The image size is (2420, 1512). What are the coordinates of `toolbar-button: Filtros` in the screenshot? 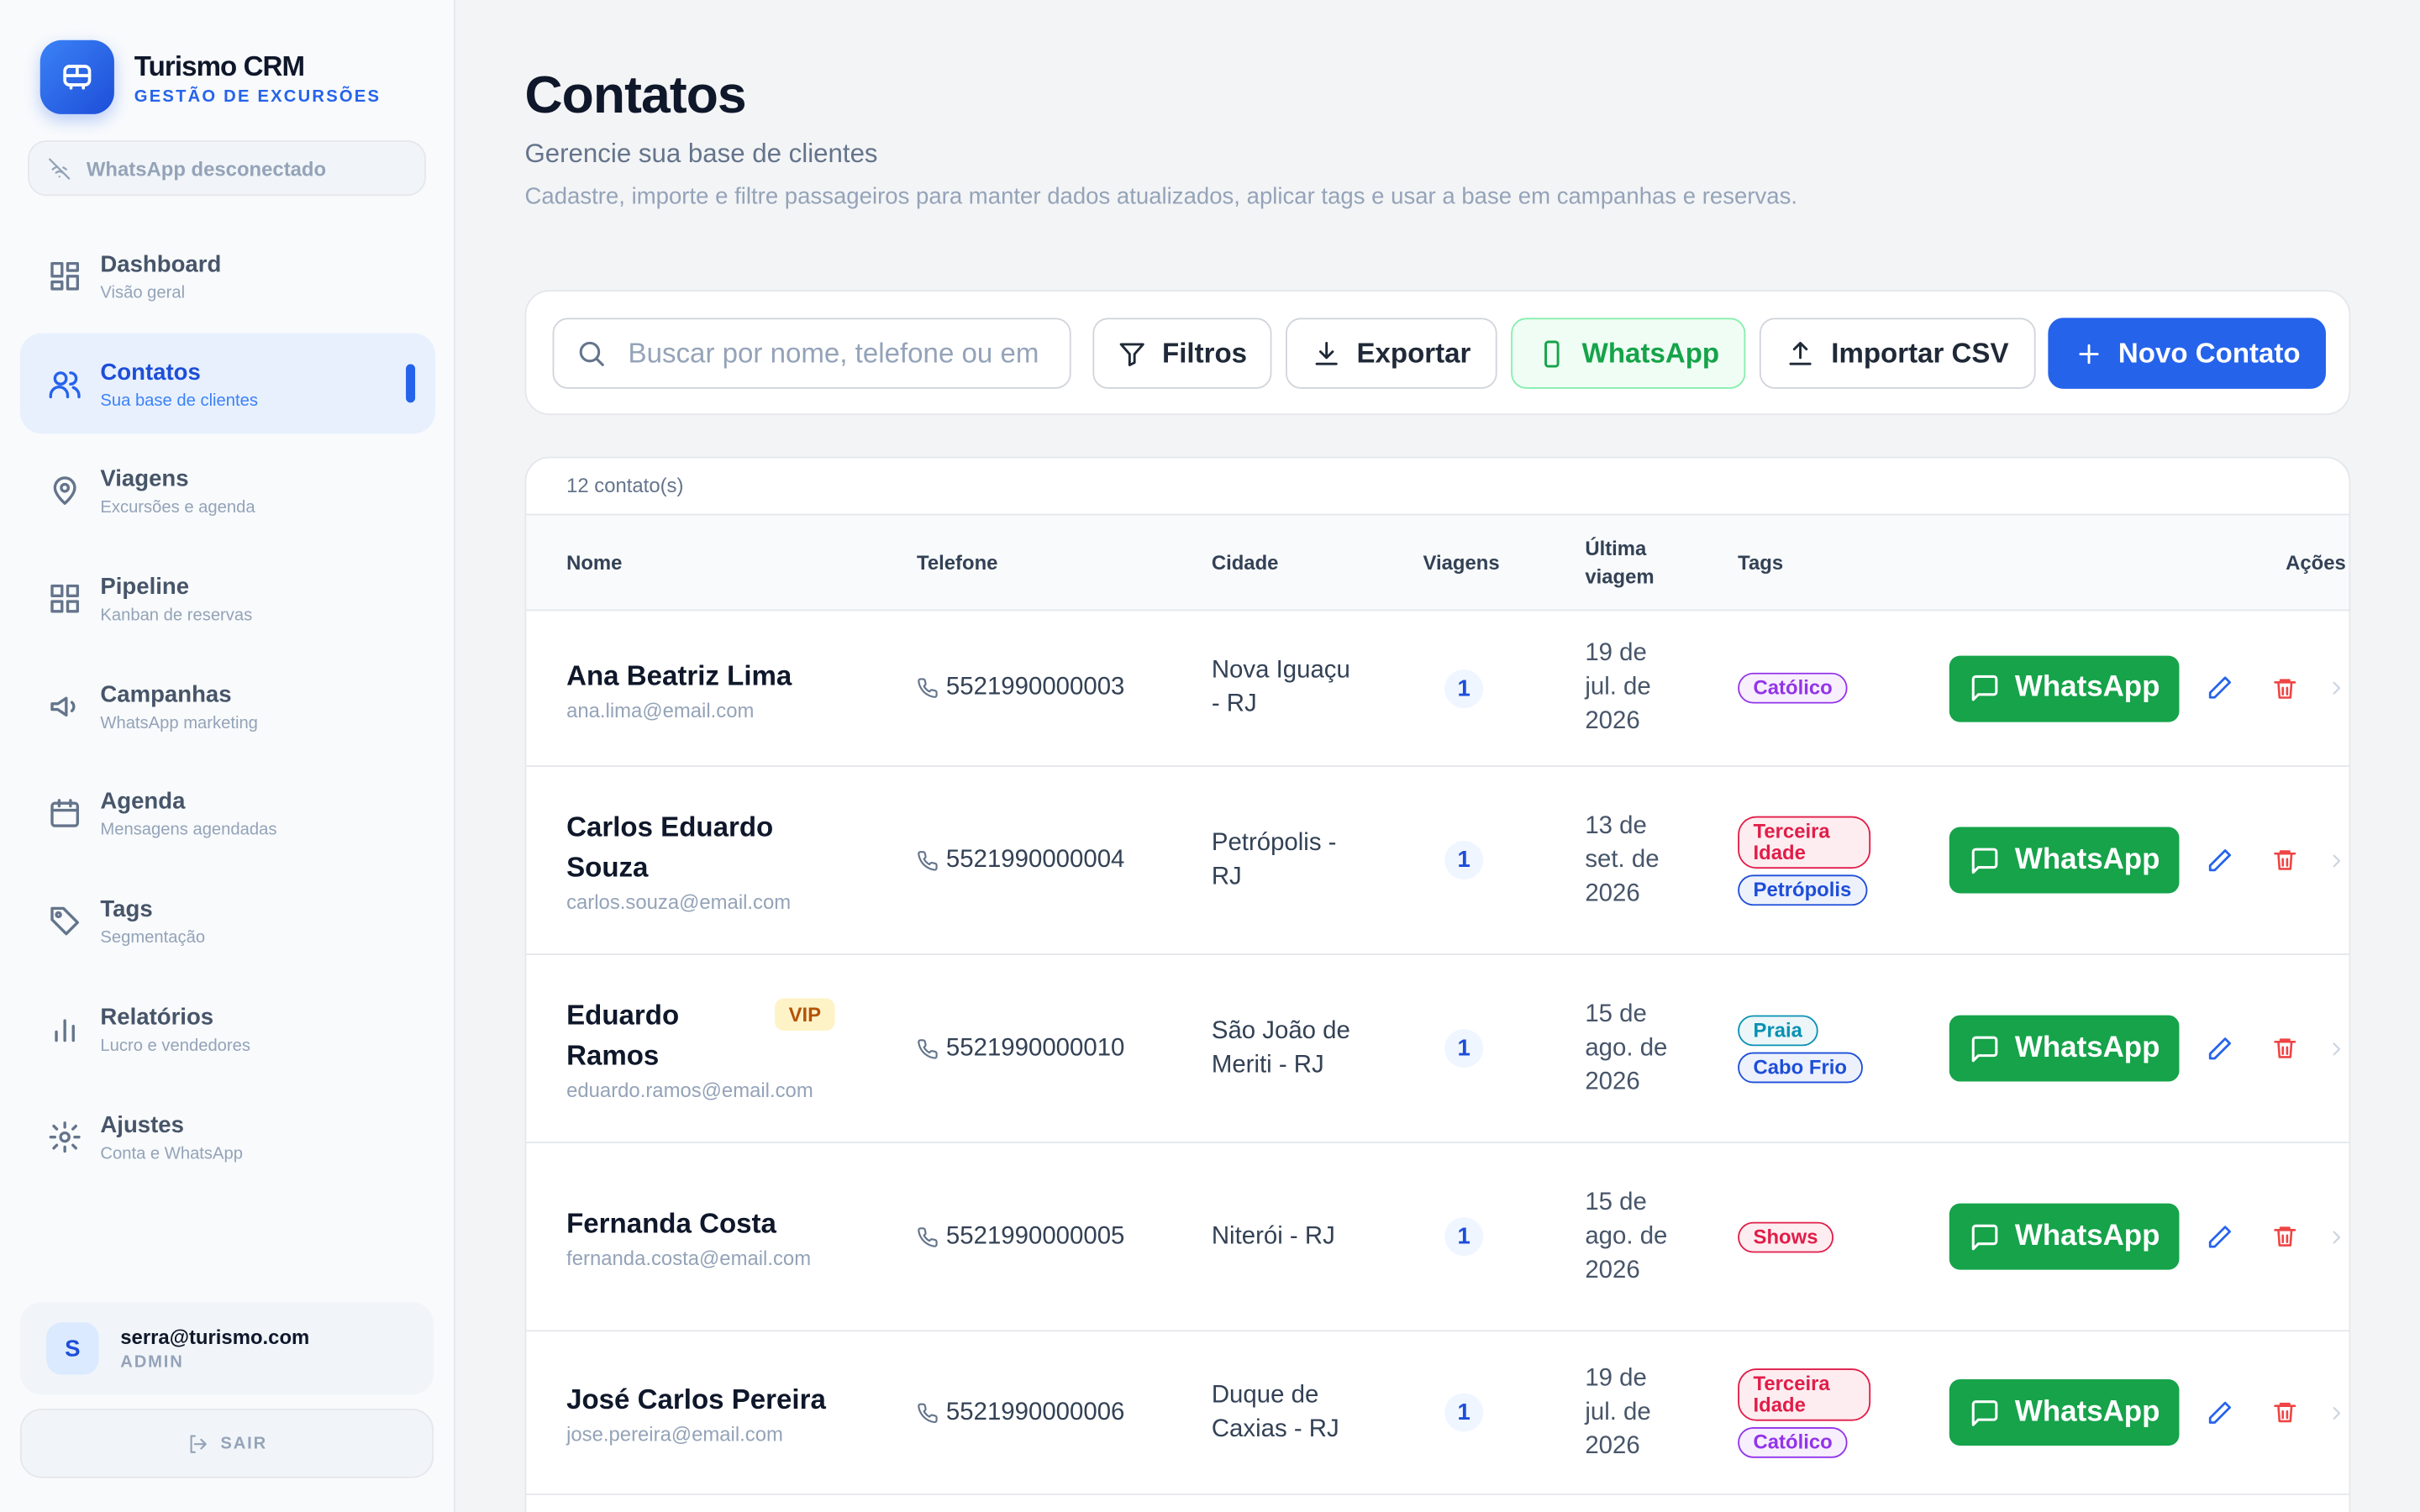 It's located at (1182, 353).